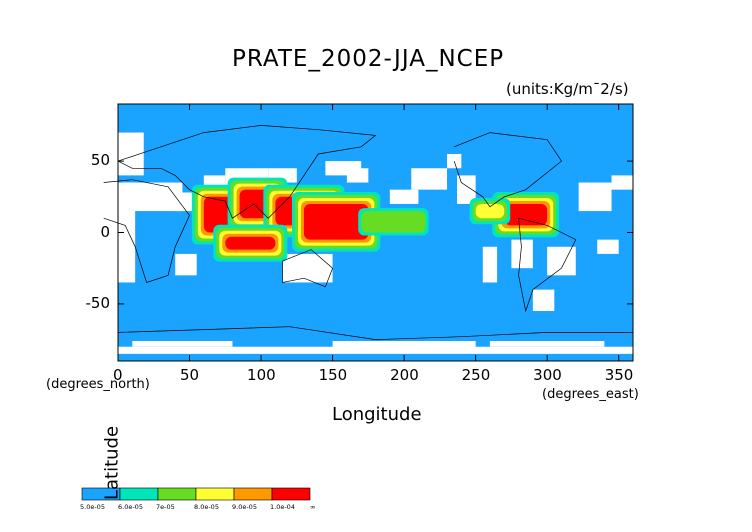  Describe the element at coordinates (313, 507) in the screenshot. I see `colorbar-label: ∞` at that location.